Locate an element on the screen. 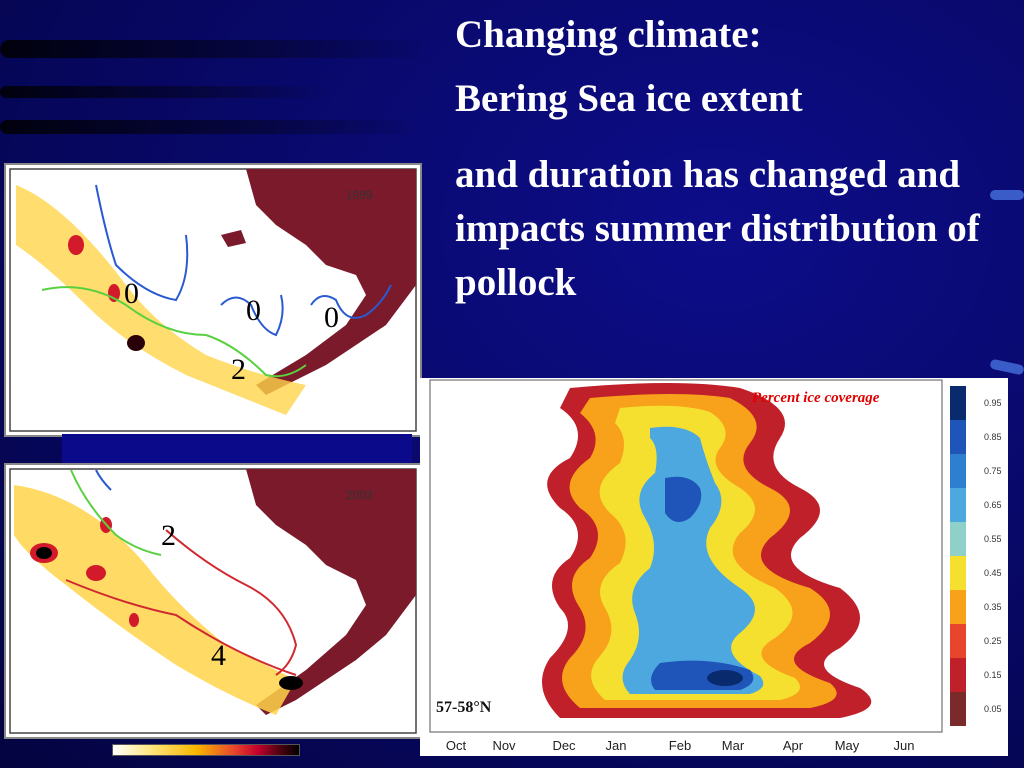 Image resolution: width=1024 pixels, height=768 pixels. pollock-map-1999: 1999 0 0 0 2 is located at coordinates (213, 300).